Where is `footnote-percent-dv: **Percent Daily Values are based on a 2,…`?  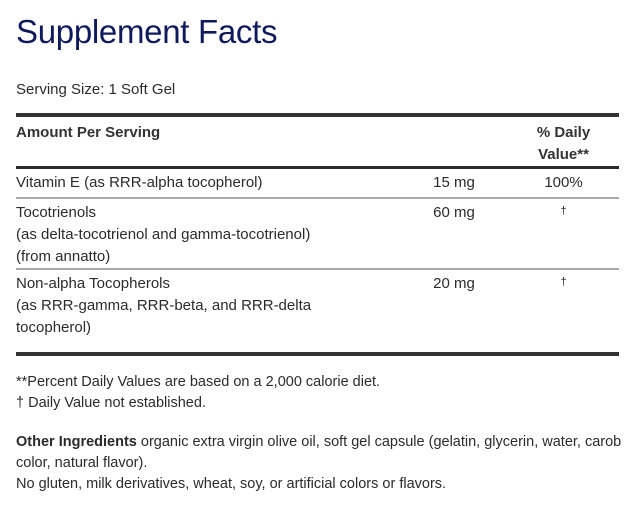 footnote-percent-dv: **Percent Daily Values are based on a 2,… is located at coordinates (198, 382).